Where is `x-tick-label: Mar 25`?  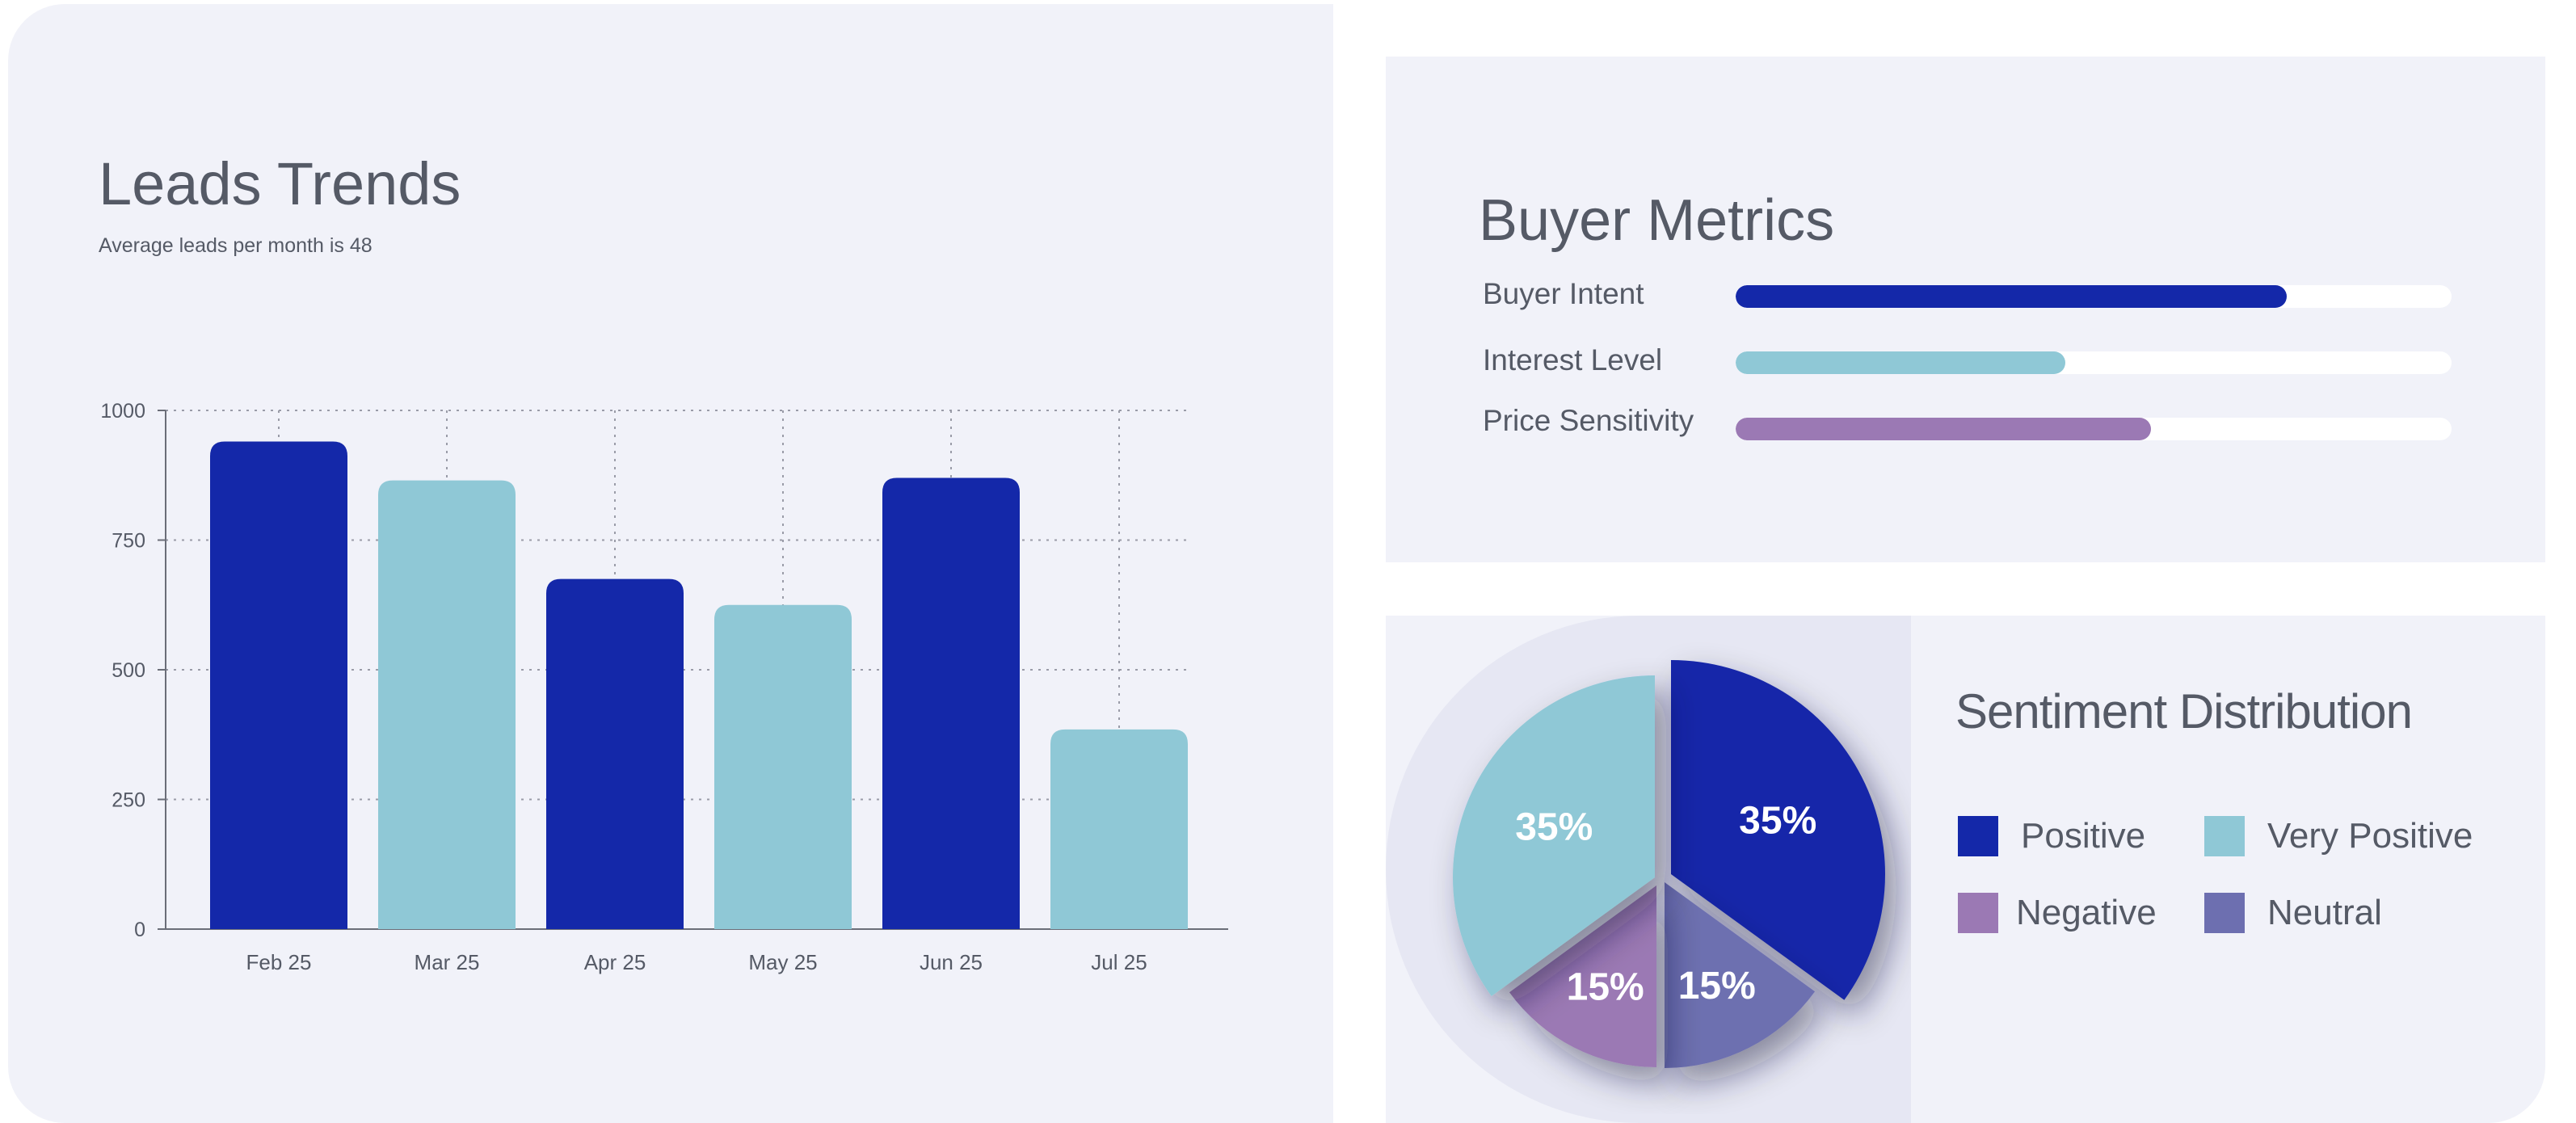 x-tick-label: Mar 25 is located at coordinates (447, 962).